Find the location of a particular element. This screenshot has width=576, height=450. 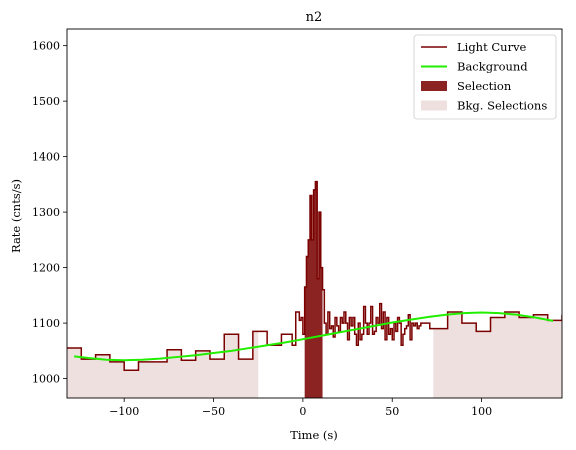

x-tick-label: −50 is located at coordinates (213, 411).